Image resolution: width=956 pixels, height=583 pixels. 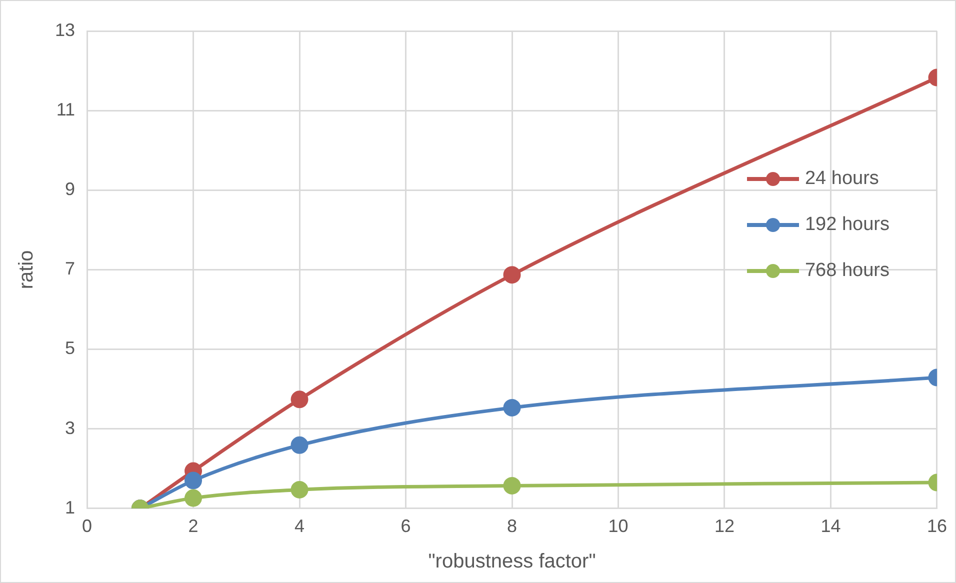 What do you see at coordinates (847, 271) in the screenshot?
I see `legend-label: 768 hours` at bounding box center [847, 271].